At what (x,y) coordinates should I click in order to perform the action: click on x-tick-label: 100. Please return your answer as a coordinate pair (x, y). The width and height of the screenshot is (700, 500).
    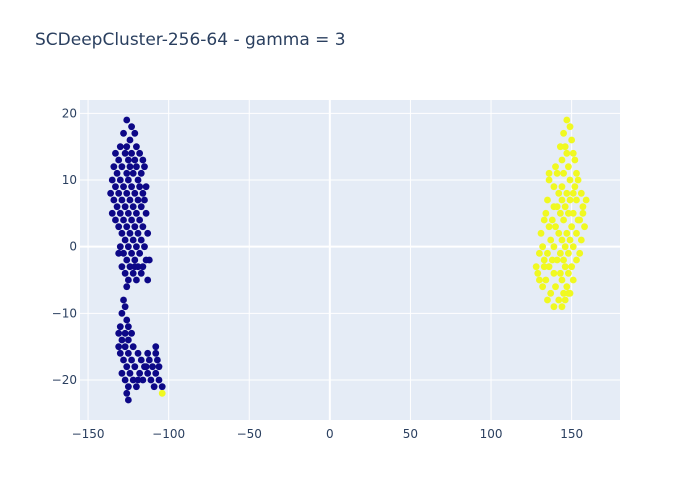
    Looking at the image, I should click on (491, 434).